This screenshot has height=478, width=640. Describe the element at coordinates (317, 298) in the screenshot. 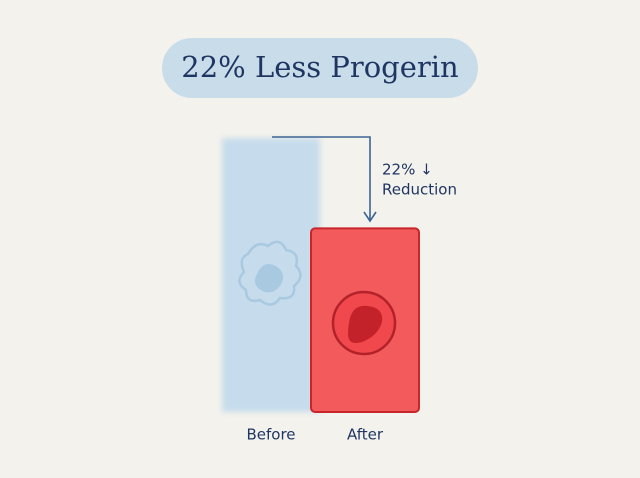

I see `cell-icons` at that location.